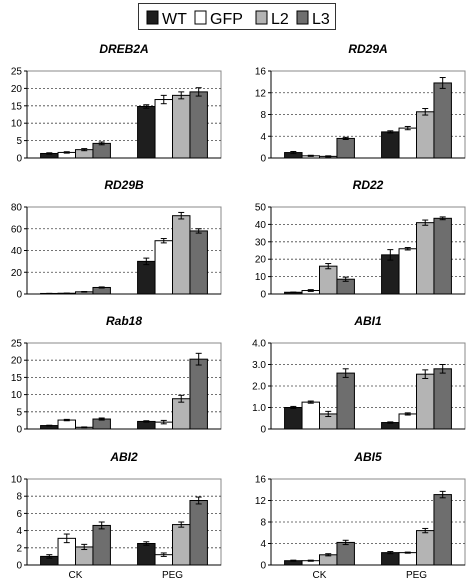  I want to click on legend-item-l2: L2, so click(272, 19).